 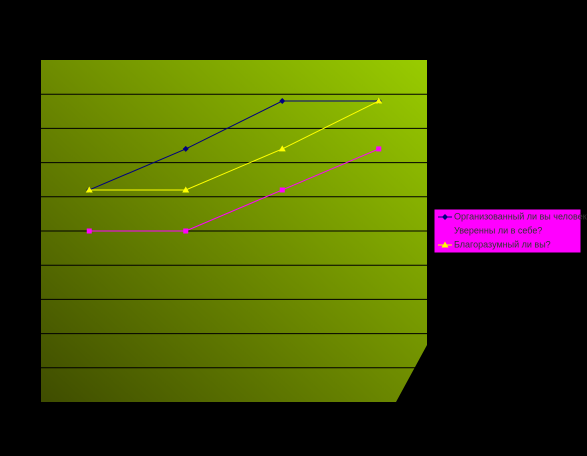 What do you see at coordinates (32, 196) in the screenshot?
I see `y-tick-label: 6` at bounding box center [32, 196].